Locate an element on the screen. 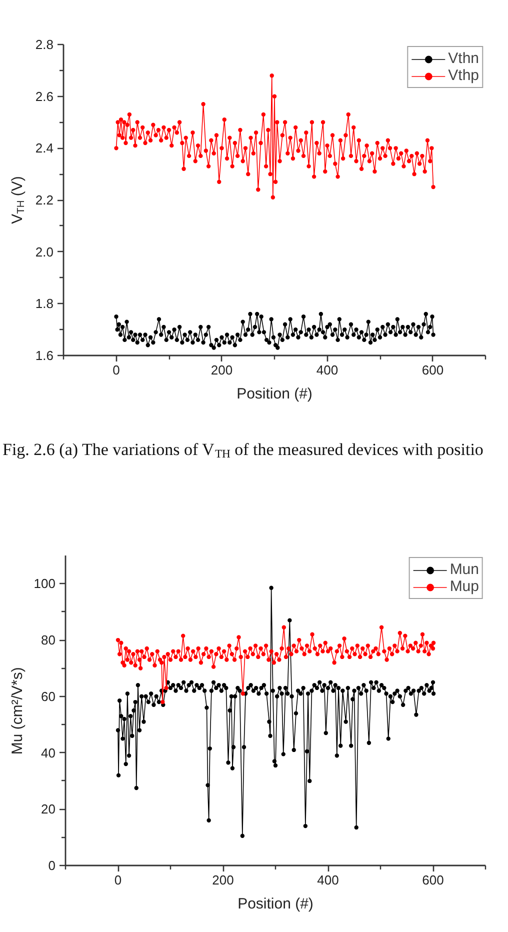 The width and height of the screenshot is (508, 932). y-tick-label: 60 is located at coordinates (48, 696).